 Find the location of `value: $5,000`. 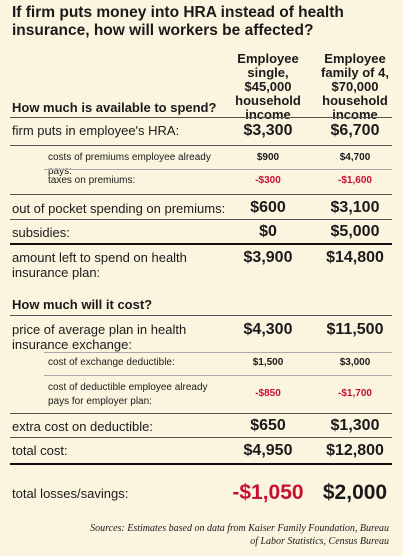

value: $5,000 is located at coordinates (355, 231).